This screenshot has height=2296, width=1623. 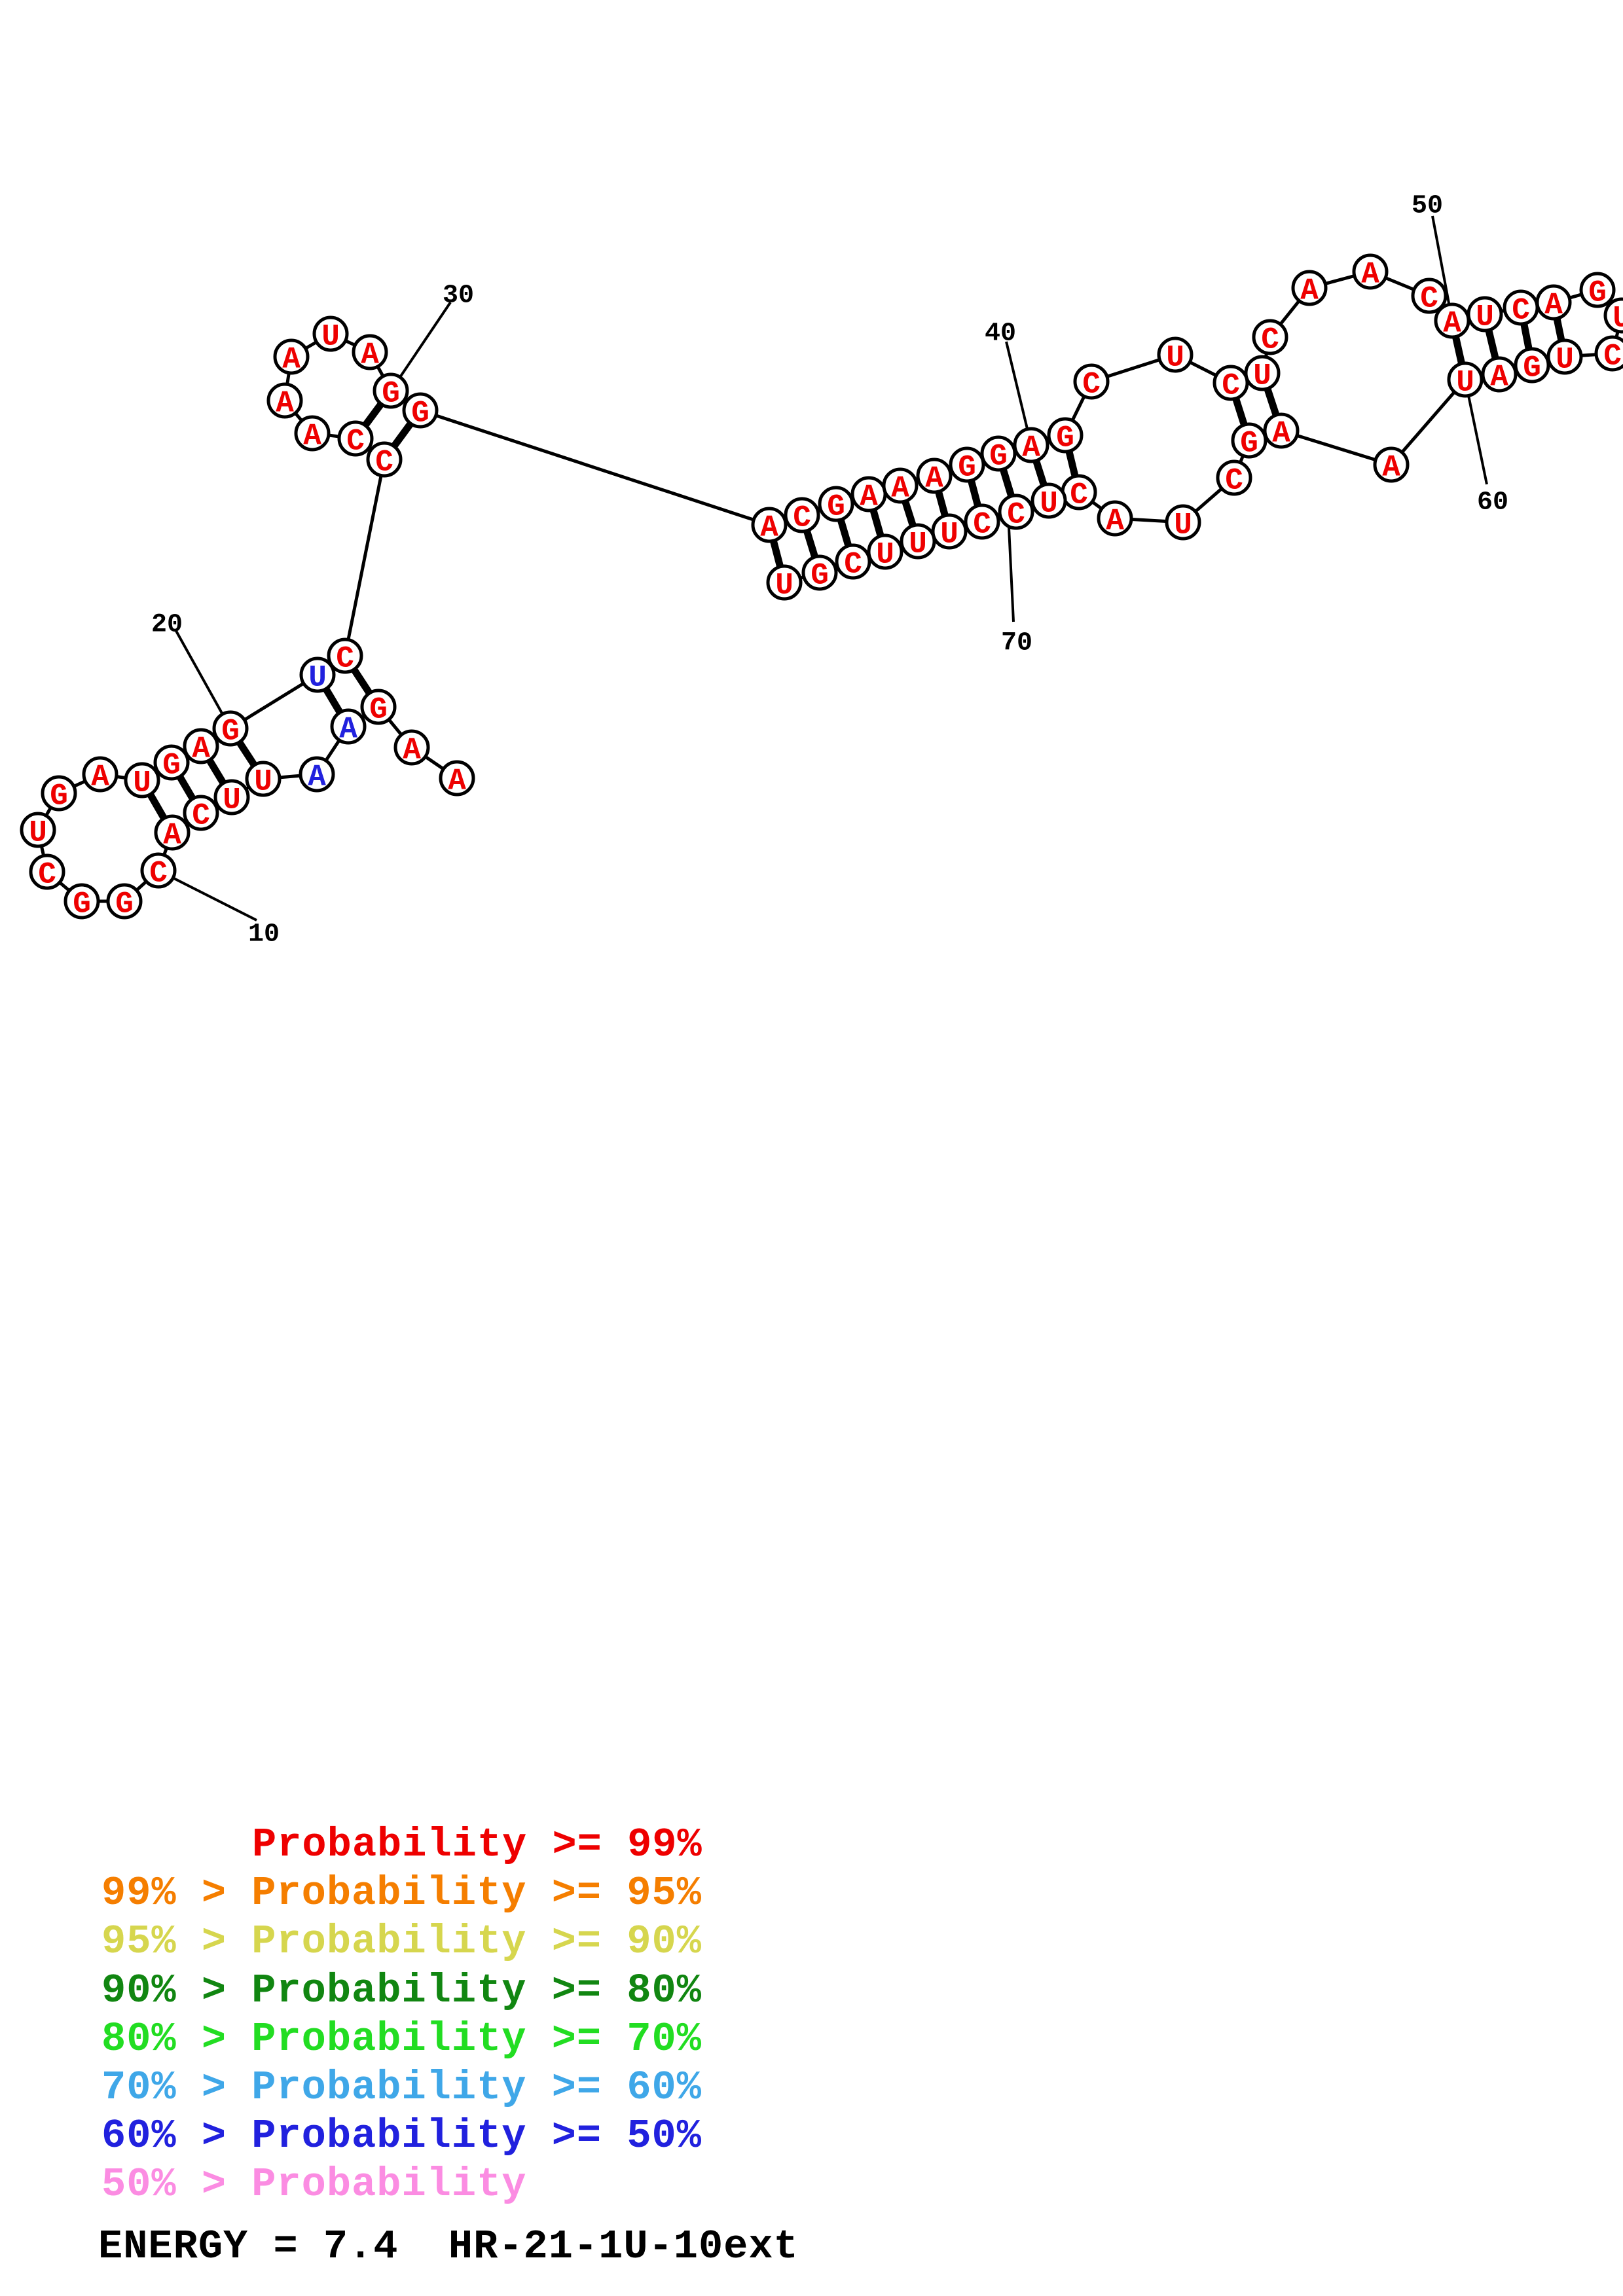 I want to click on legend-row-p99: Probability >= 99%, so click(x=477, y=1844).